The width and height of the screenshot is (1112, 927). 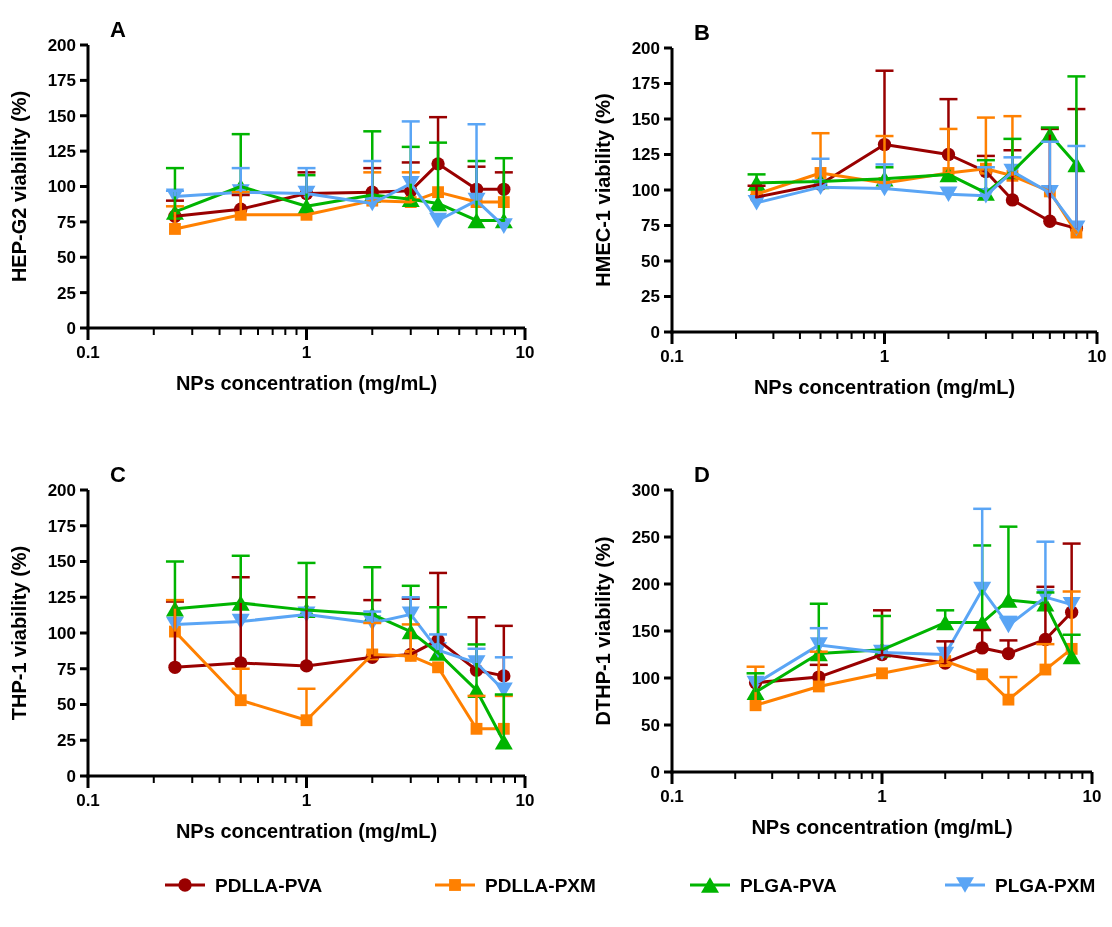 I want to click on chart-title: A, so click(x=118, y=29).